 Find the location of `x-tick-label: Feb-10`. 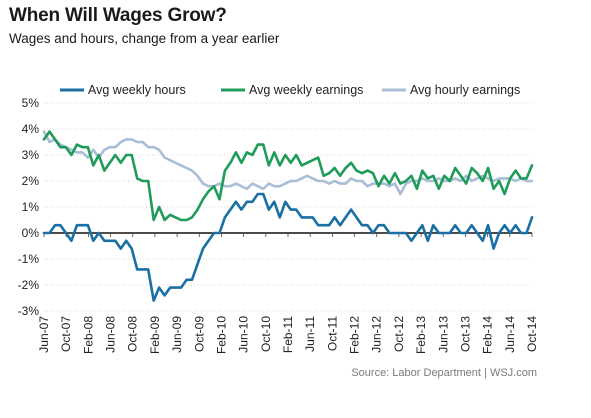

x-tick-label: Feb-10 is located at coordinates (221, 335).